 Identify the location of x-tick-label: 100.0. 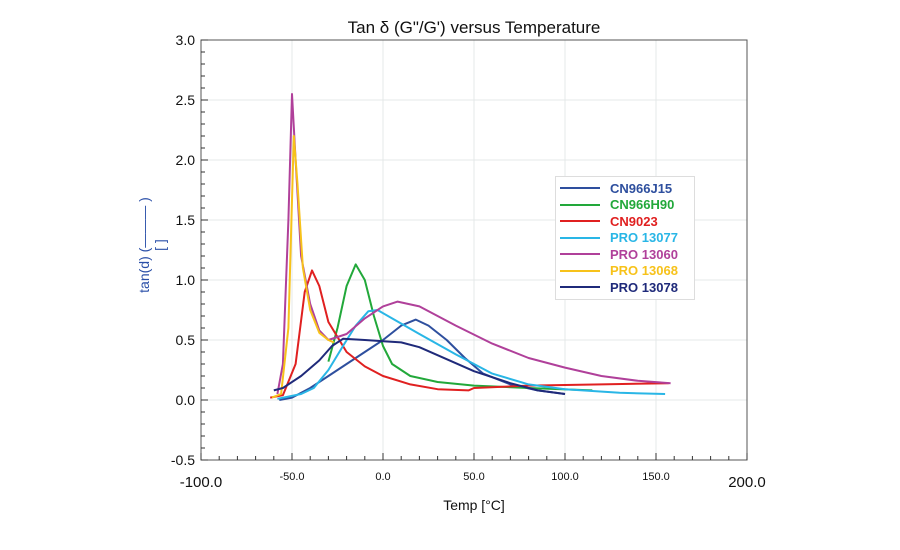
(565, 477).